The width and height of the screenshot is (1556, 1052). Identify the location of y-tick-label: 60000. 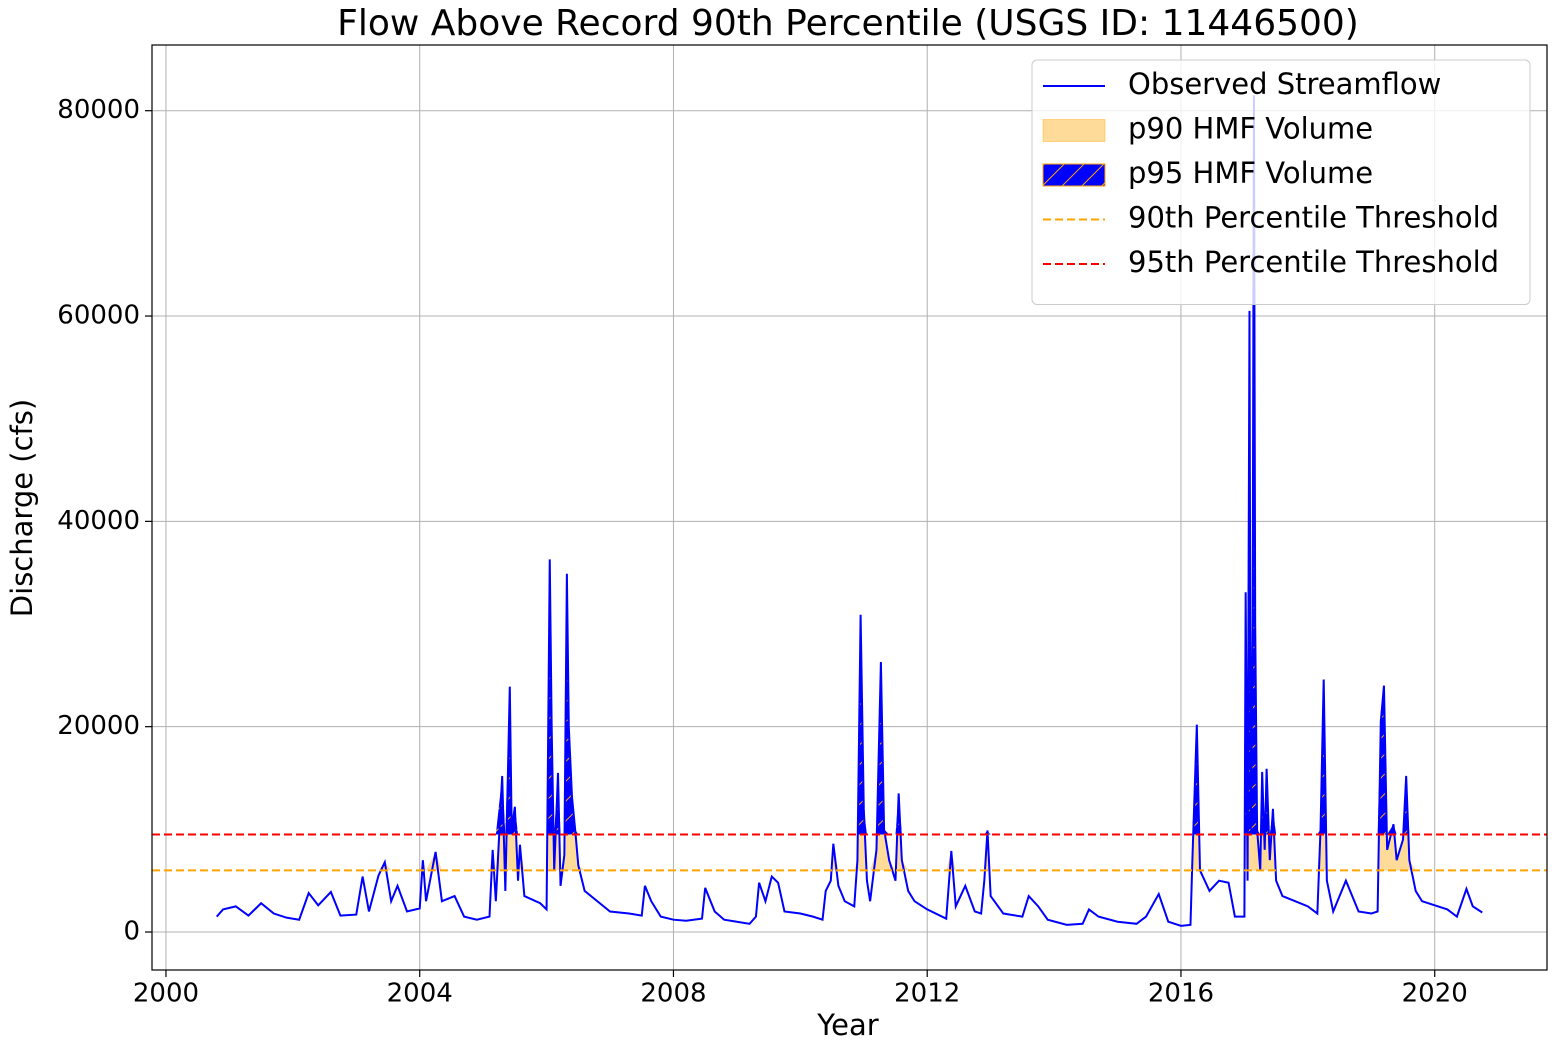
(98, 316).